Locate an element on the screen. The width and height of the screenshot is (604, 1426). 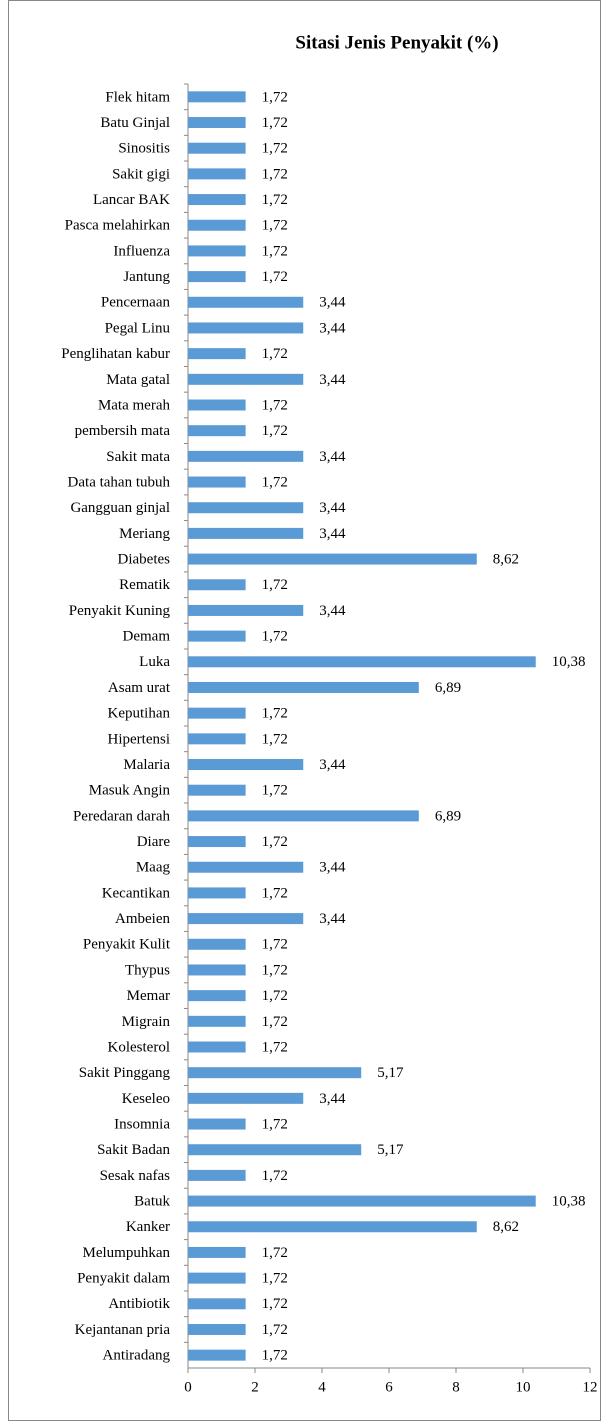
y-tick-label: Penyakit Kuning is located at coordinates (120, 611).